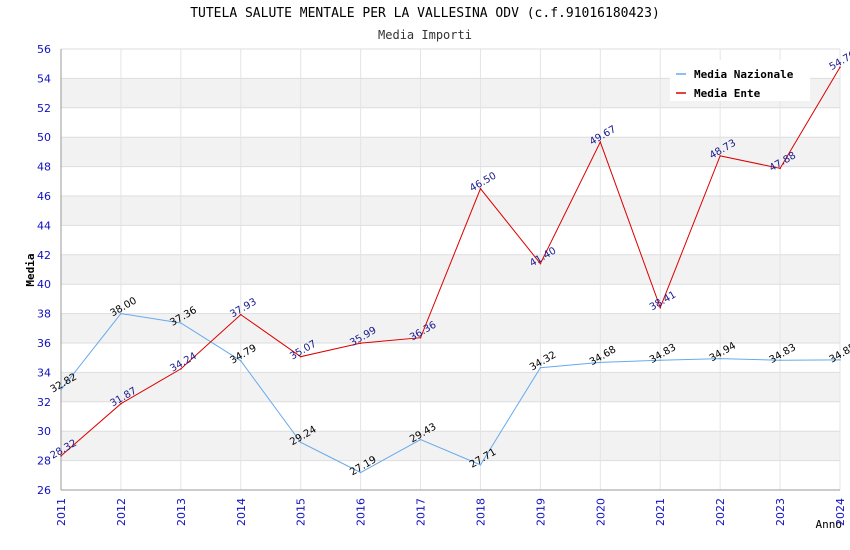 The image size is (850, 550). What do you see at coordinates (61, 512) in the screenshot?
I see `x-tick-label: 2011` at bounding box center [61, 512].